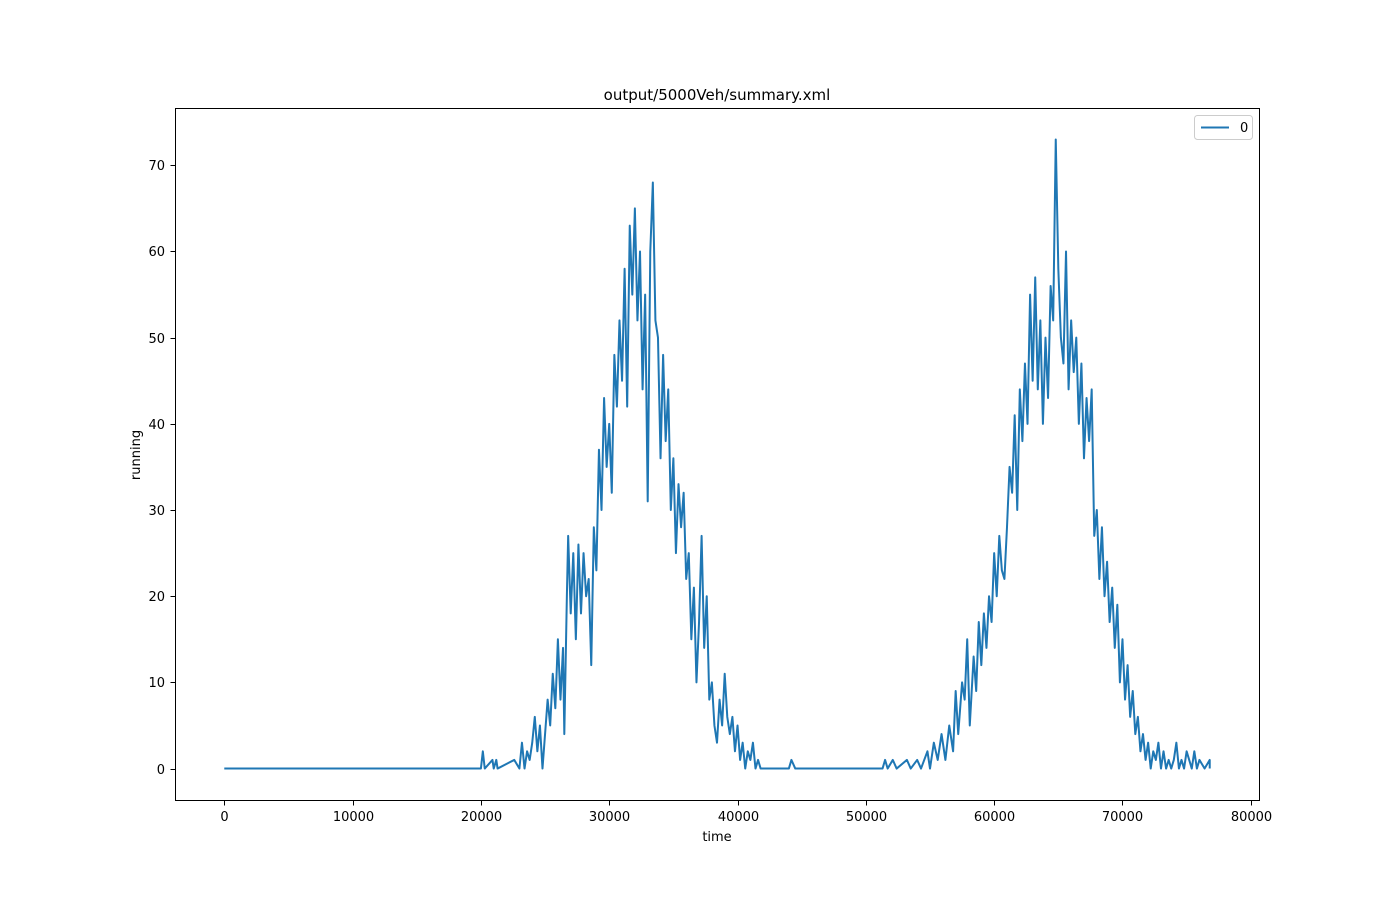  What do you see at coordinates (156, 683) in the screenshot?
I see `y-tick-label: 10` at bounding box center [156, 683].